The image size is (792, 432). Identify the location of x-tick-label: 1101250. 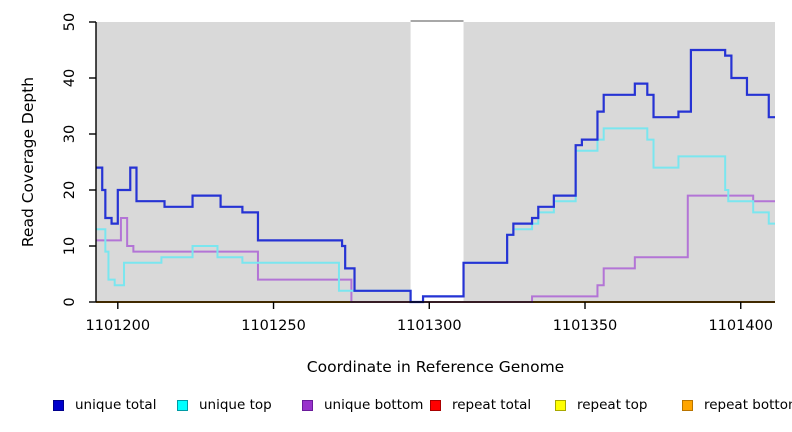
(273, 326).